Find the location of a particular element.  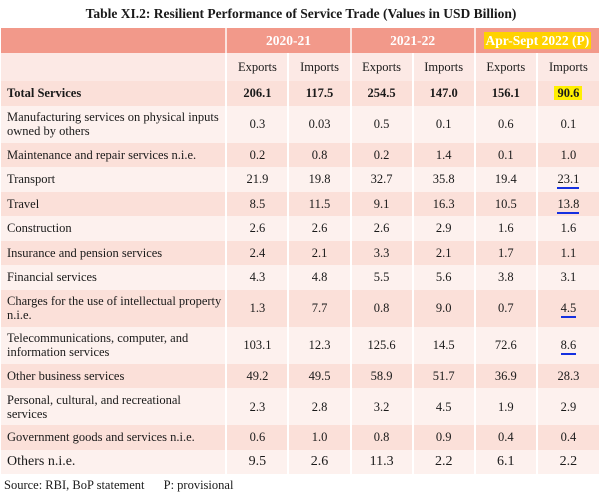

value-cell: 58.9 is located at coordinates (381, 375).